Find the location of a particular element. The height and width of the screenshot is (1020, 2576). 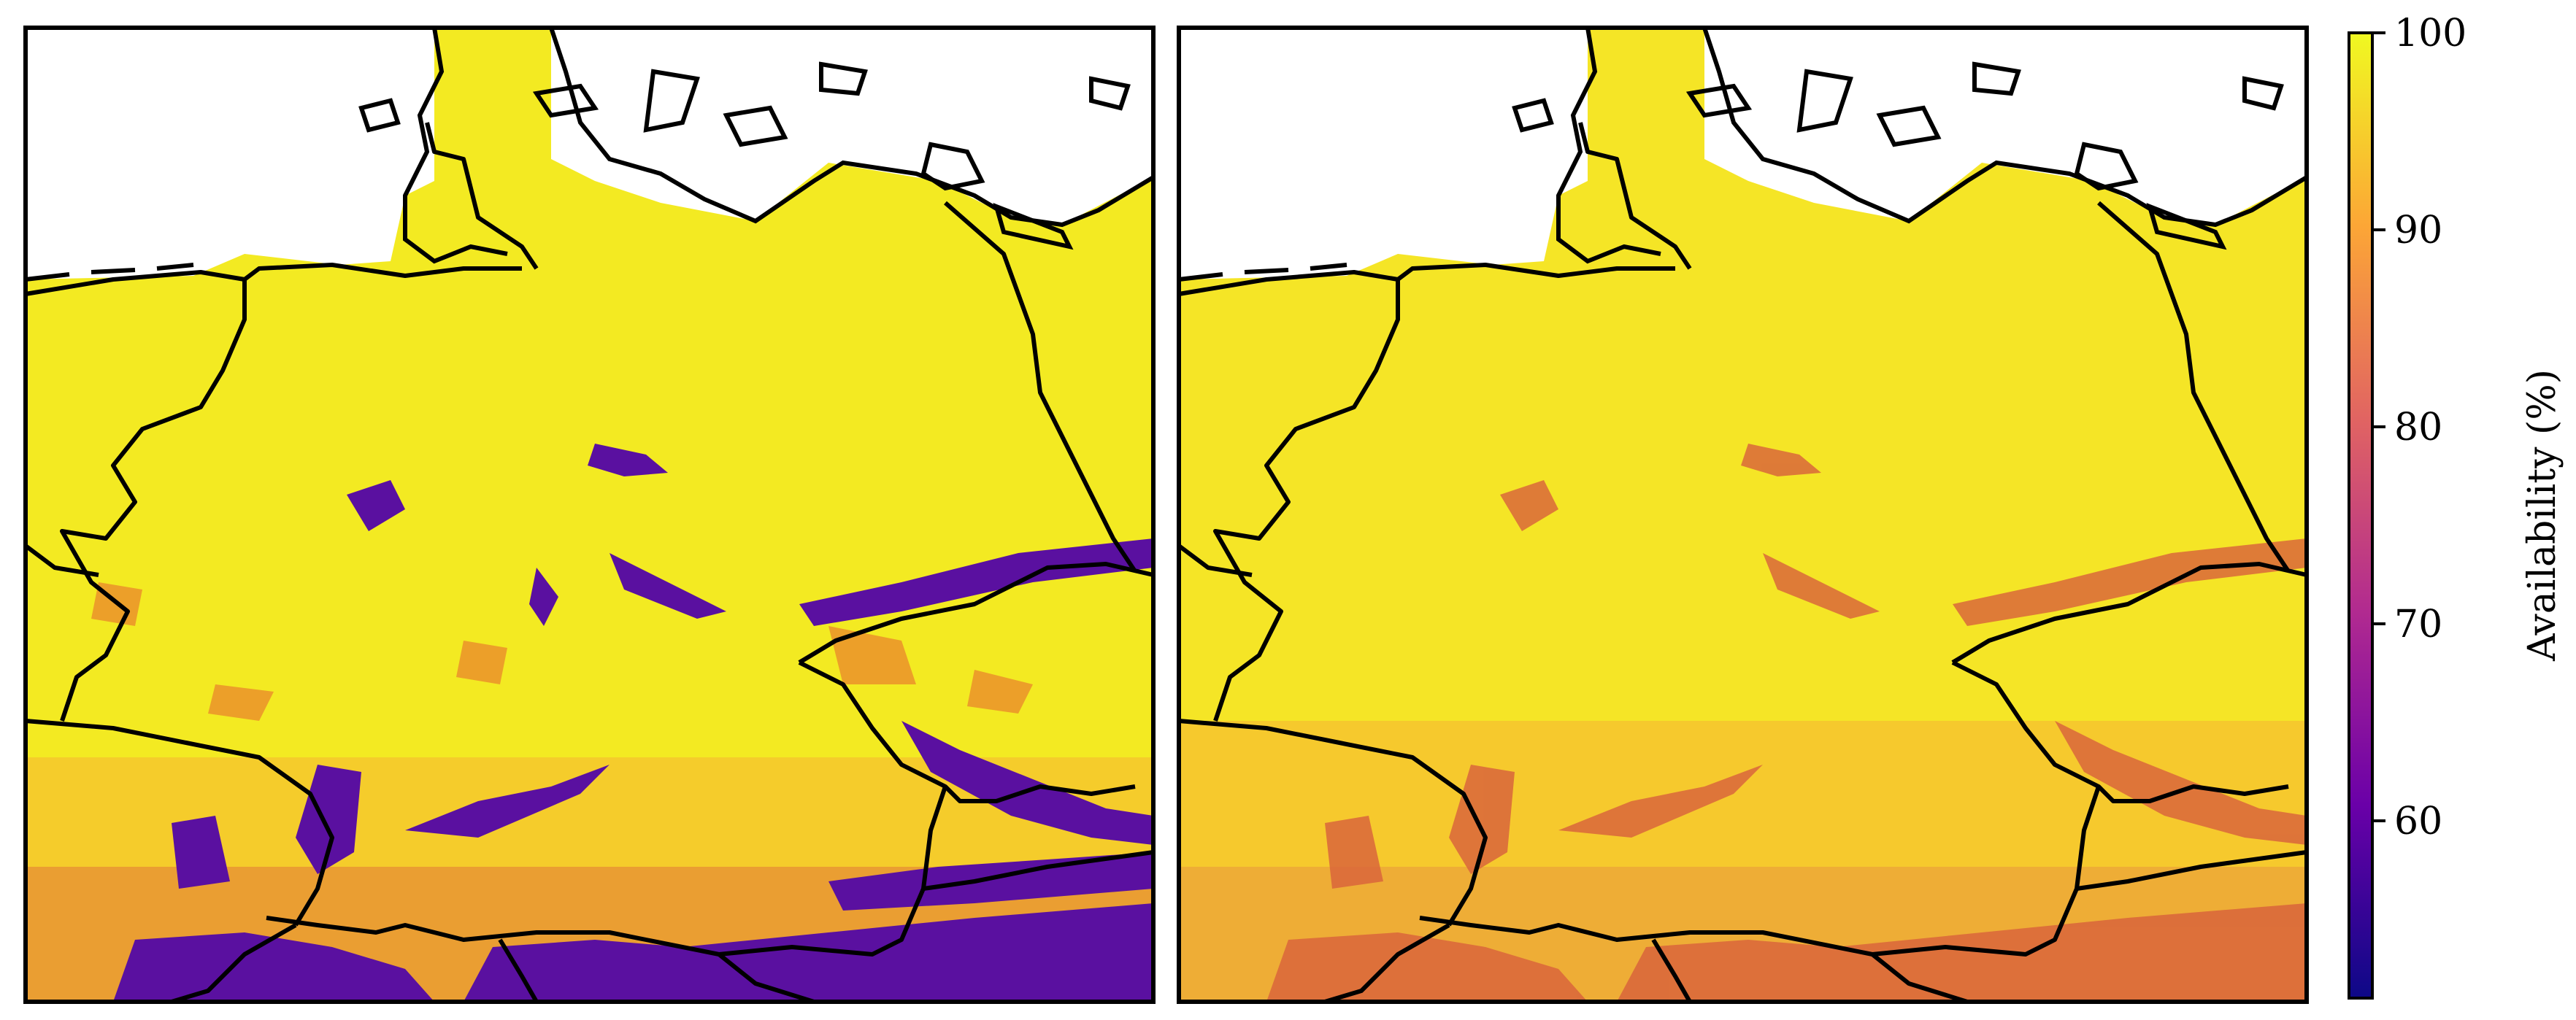

colorbar-tick-label: 70 is located at coordinates (2418, 624).